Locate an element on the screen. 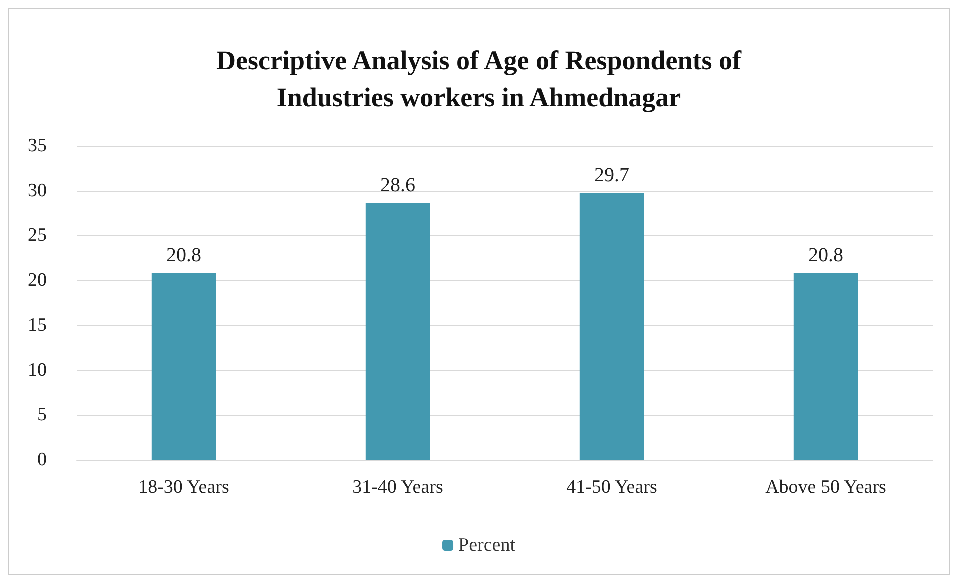 Image resolution: width=957 pixels, height=581 pixels. data-label: 29.7 is located at coordinates (612, 175).